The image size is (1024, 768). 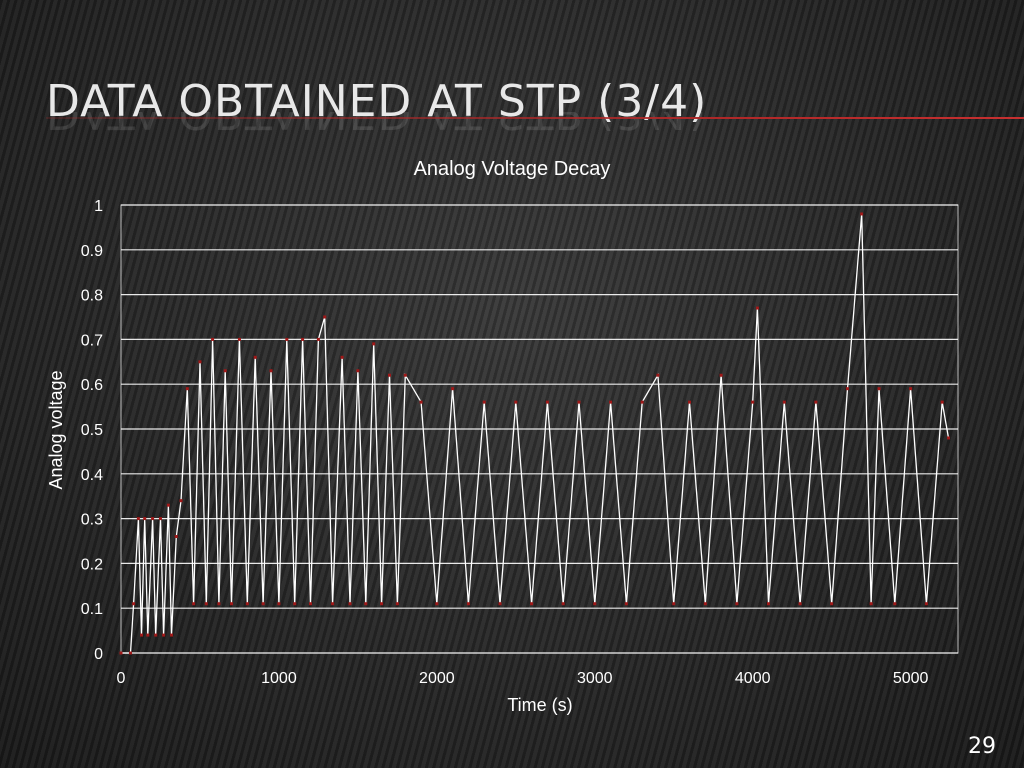 I want to click on y-tick-label: 0.9, so click(x=92, y=251).